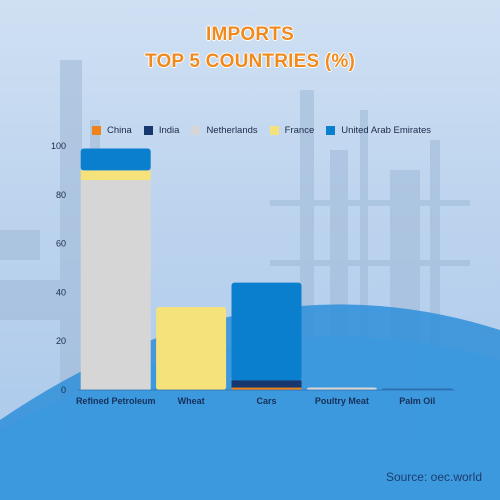  What do you see at coordinates (232, 130) in the screenshot?
I see `legend-label: Netherlands` at bounding box center [232, 130].